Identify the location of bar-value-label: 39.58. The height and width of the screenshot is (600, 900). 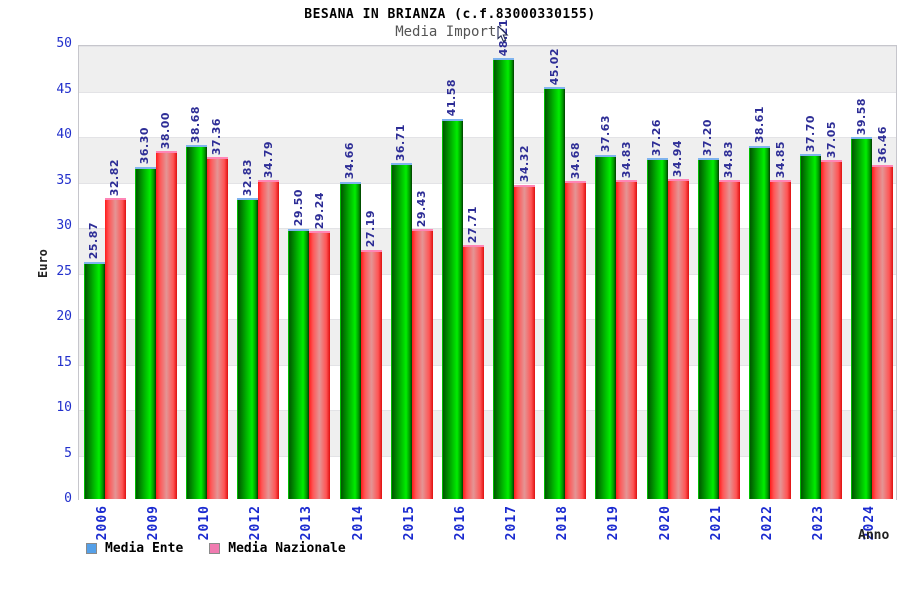
(861, 116).